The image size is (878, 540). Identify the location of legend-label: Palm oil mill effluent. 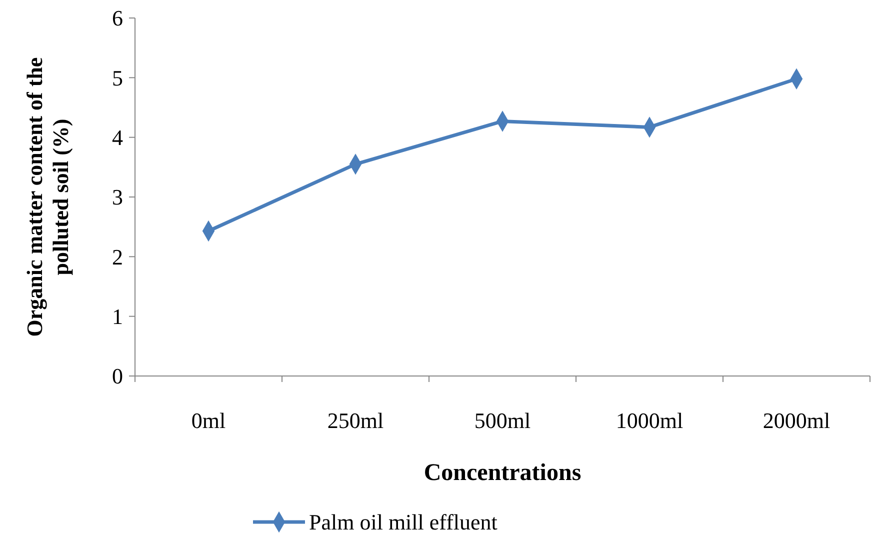
(403, 522).